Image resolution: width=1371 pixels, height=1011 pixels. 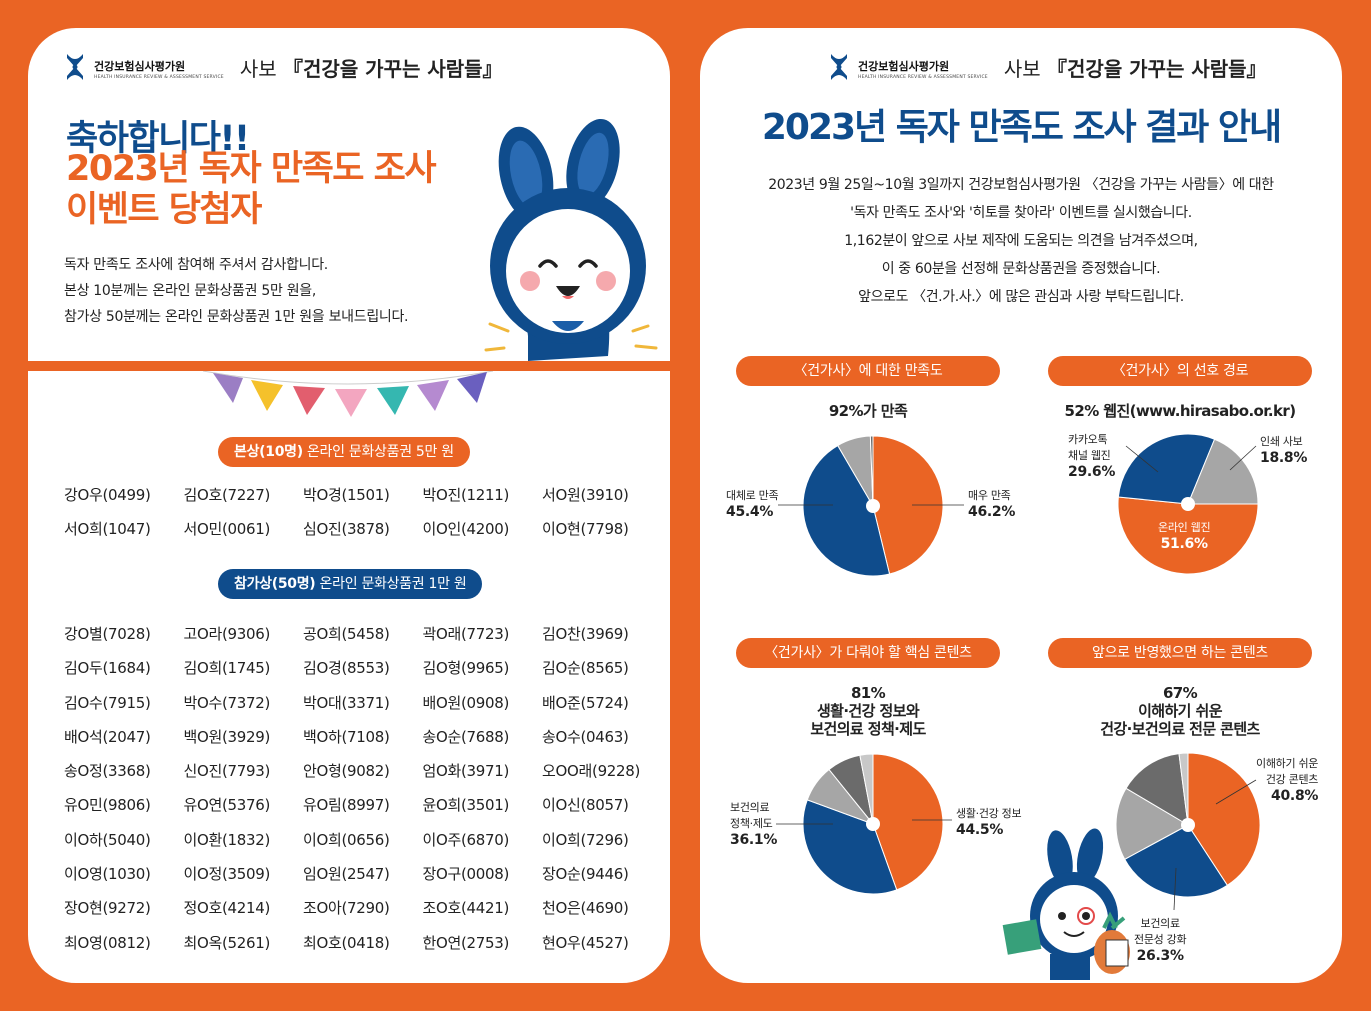 I want to click on pie-chart-core-content, so click(x=873, y=824).